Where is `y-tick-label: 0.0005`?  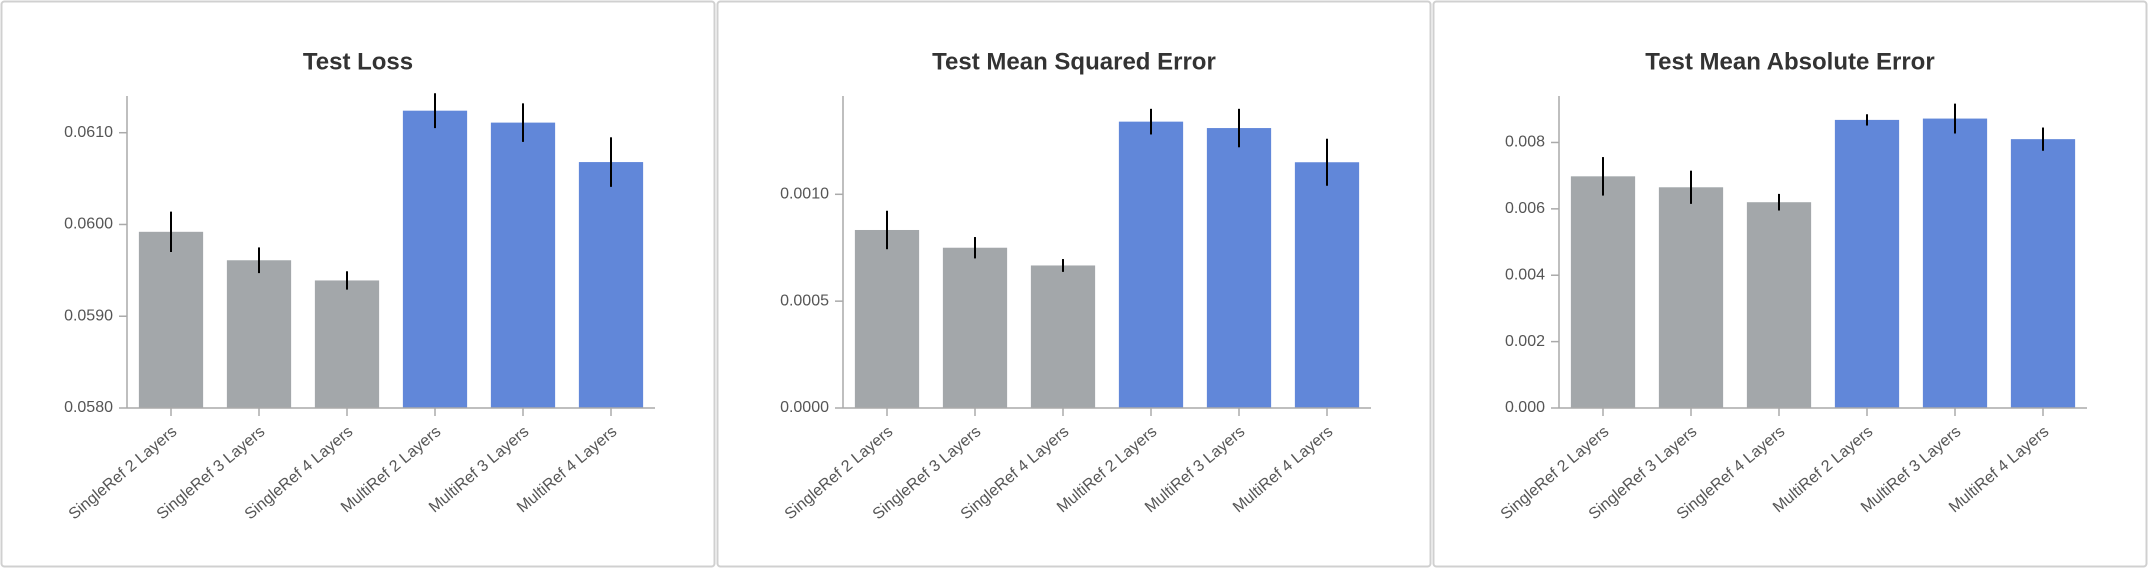
y-tick-label: 0.0005 is located at coordinates (804, 300).